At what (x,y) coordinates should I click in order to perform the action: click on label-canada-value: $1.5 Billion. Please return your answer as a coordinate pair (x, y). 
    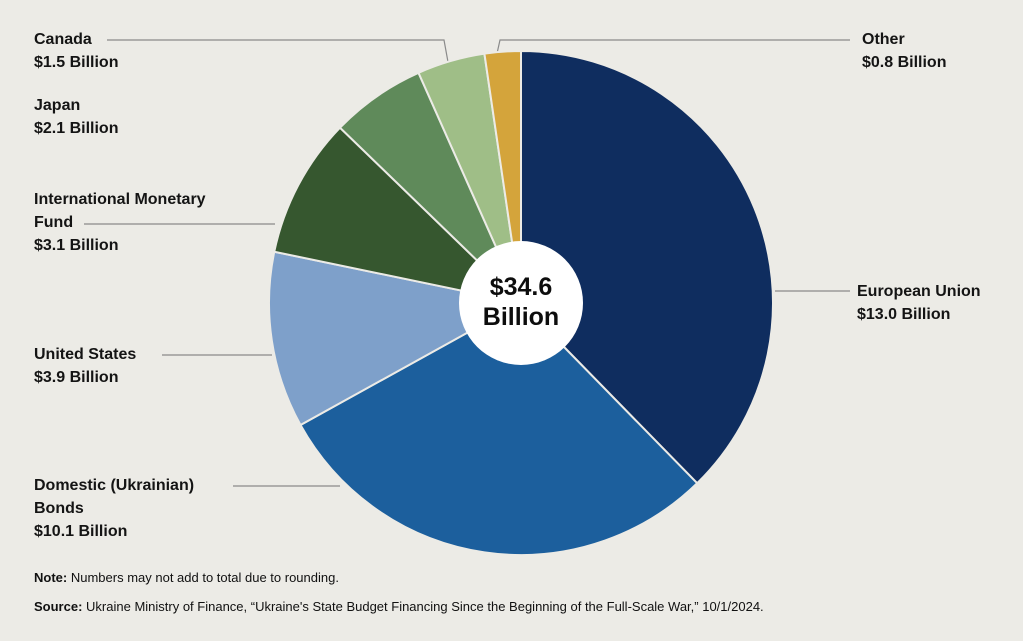
    Looking at the image, I should click on (76, 62).